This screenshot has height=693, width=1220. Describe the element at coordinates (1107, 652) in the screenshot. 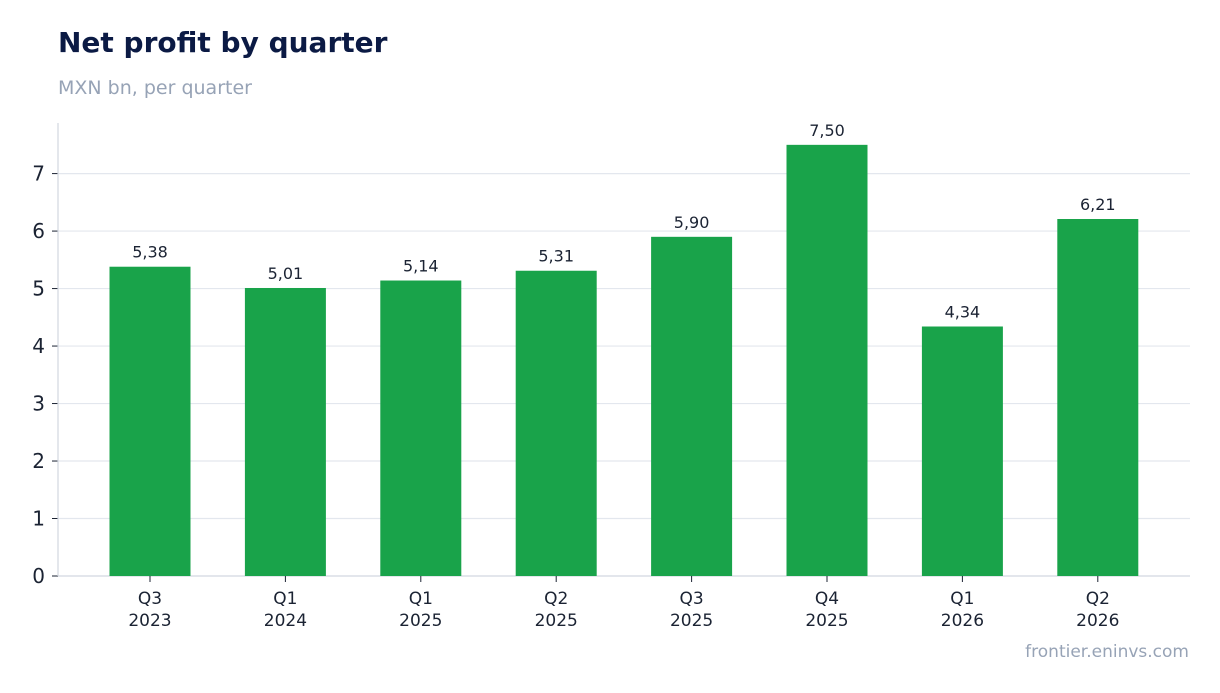

I see `source-link: frontier.eninvs.com` at that location.